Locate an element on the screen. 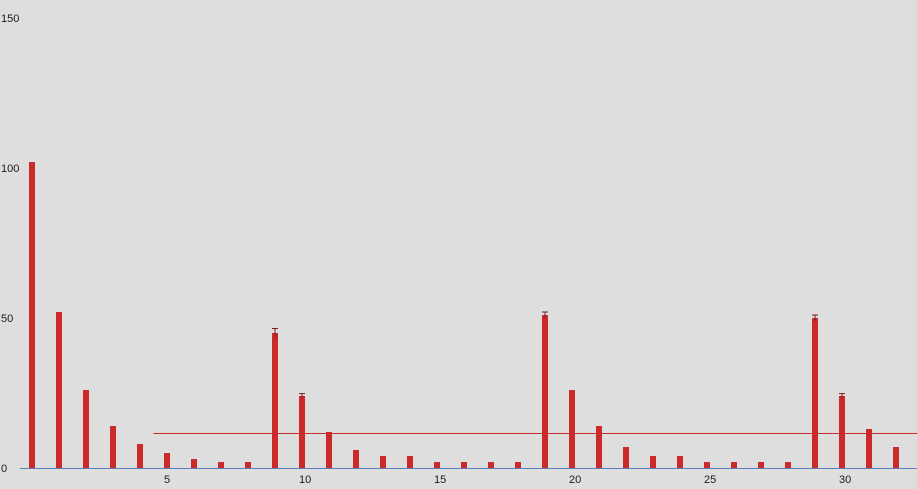  x-tick-label: 30 is located at coordinates (845, 480).